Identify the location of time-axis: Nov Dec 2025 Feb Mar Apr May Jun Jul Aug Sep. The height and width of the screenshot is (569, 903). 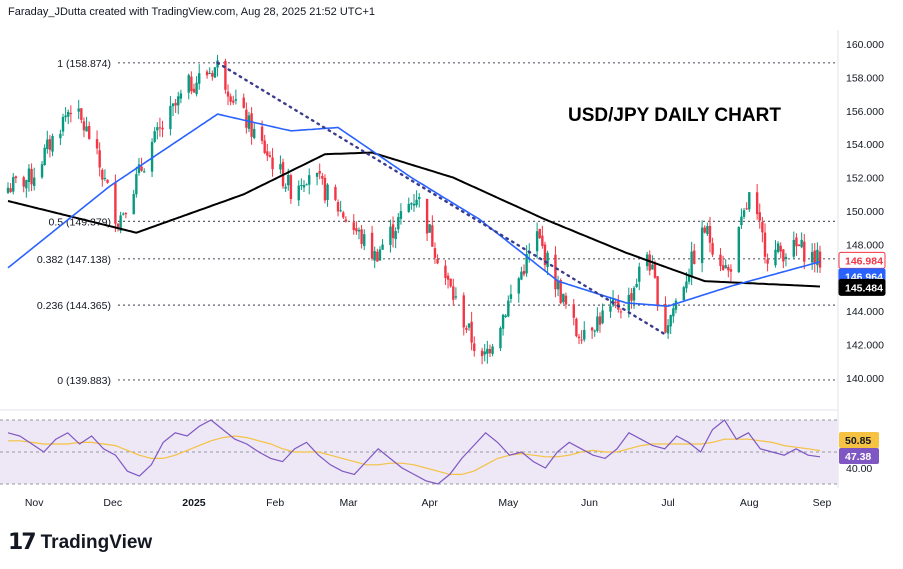
(428, 503).